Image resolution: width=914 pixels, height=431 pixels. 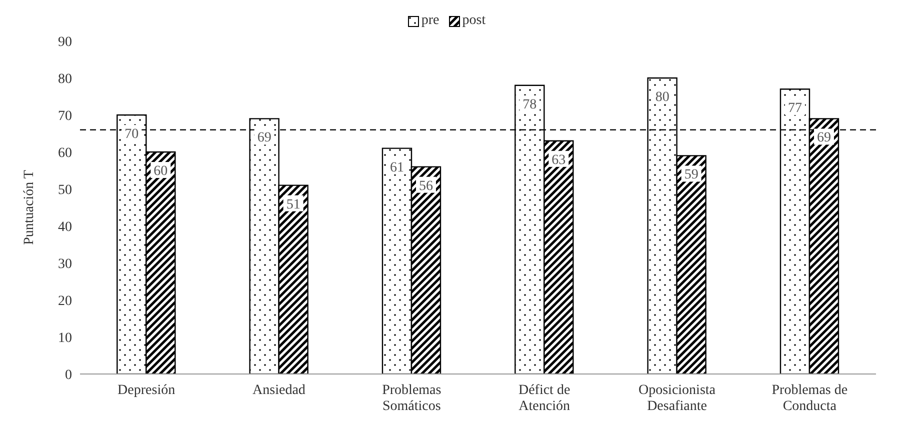 What do you see at coordinates (691, 175) in the screenshot?
I see `data-label: 59` at bounding box center [691, 175].